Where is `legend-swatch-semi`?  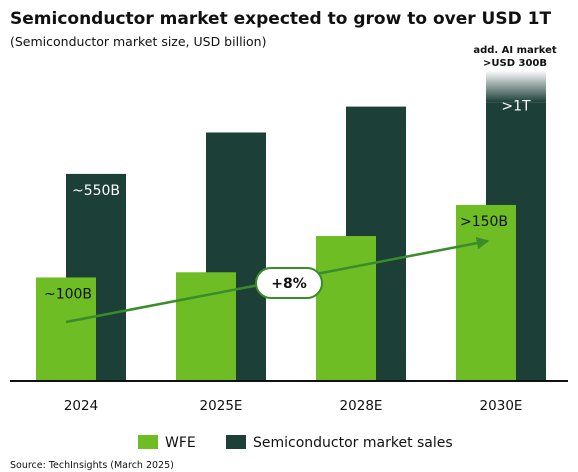 legend-swatch-semi is located at coordinates (236, 442).